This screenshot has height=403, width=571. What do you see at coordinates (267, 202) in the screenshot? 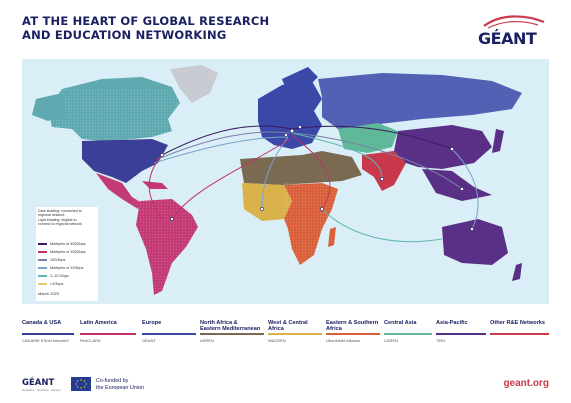
I see `west-africa-region` at bounding box center [267, 202].